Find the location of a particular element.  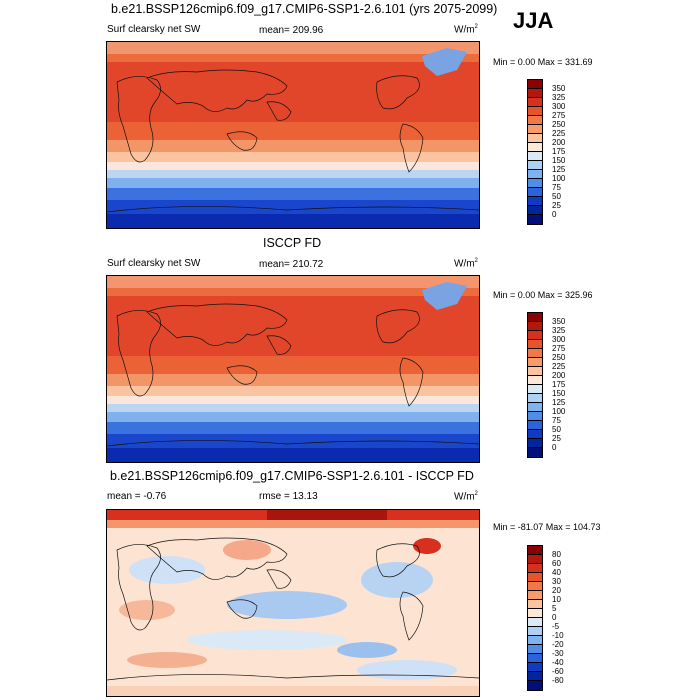

colorbar-tick-label: 60 is located at coordinates (556, 563).